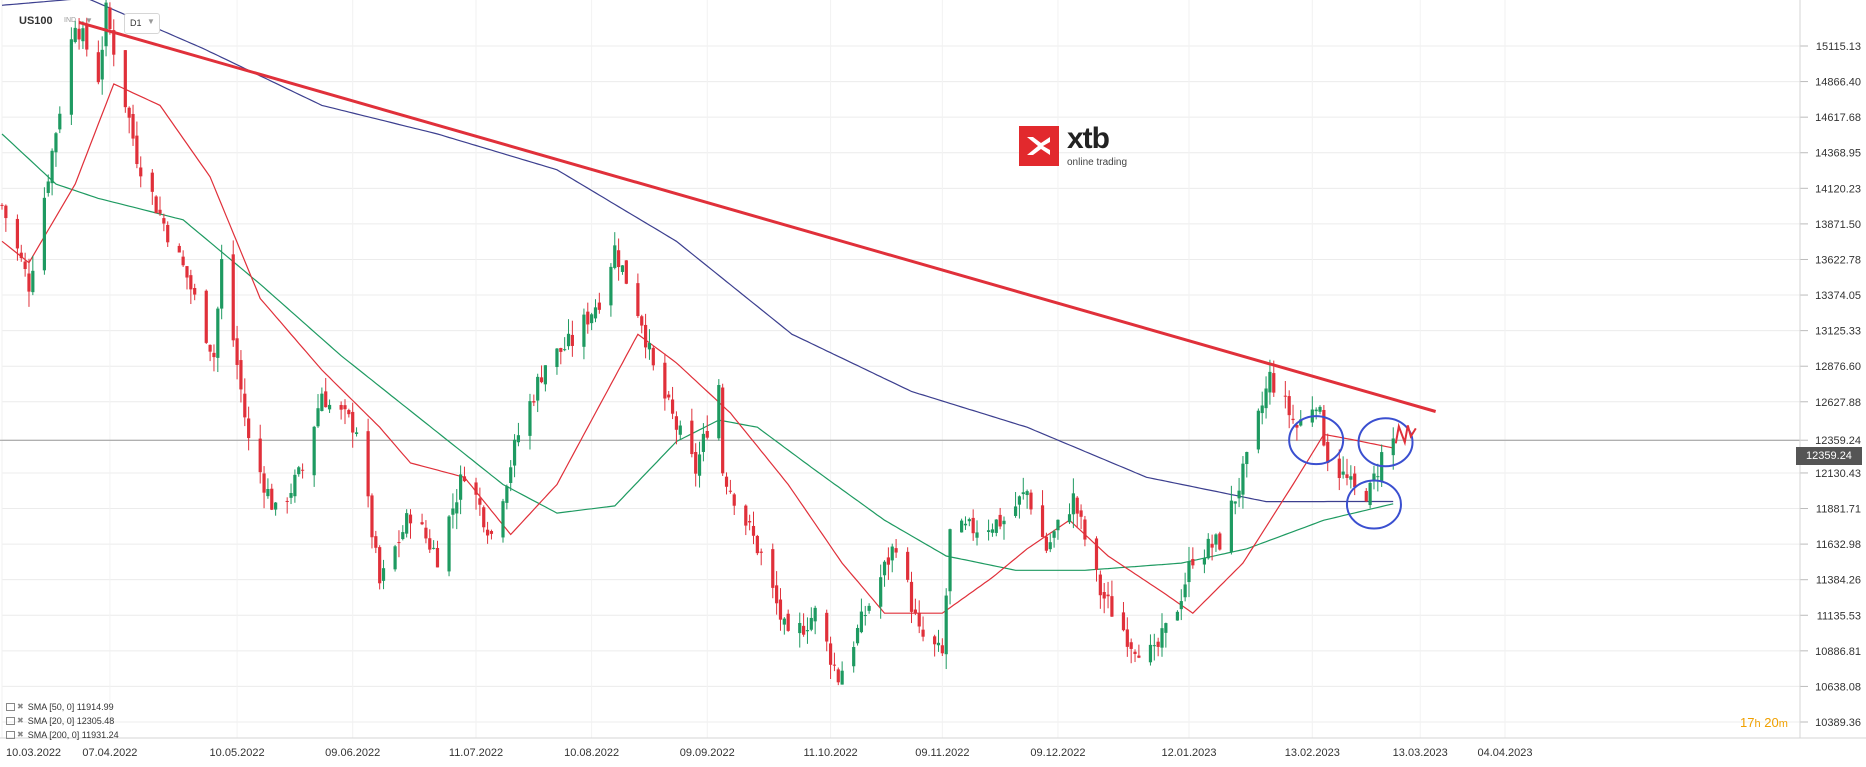 The height and width of the screenshot is (767, 1866). I want to click on x-tick-label: 10.08.2022, so click(591, 753).